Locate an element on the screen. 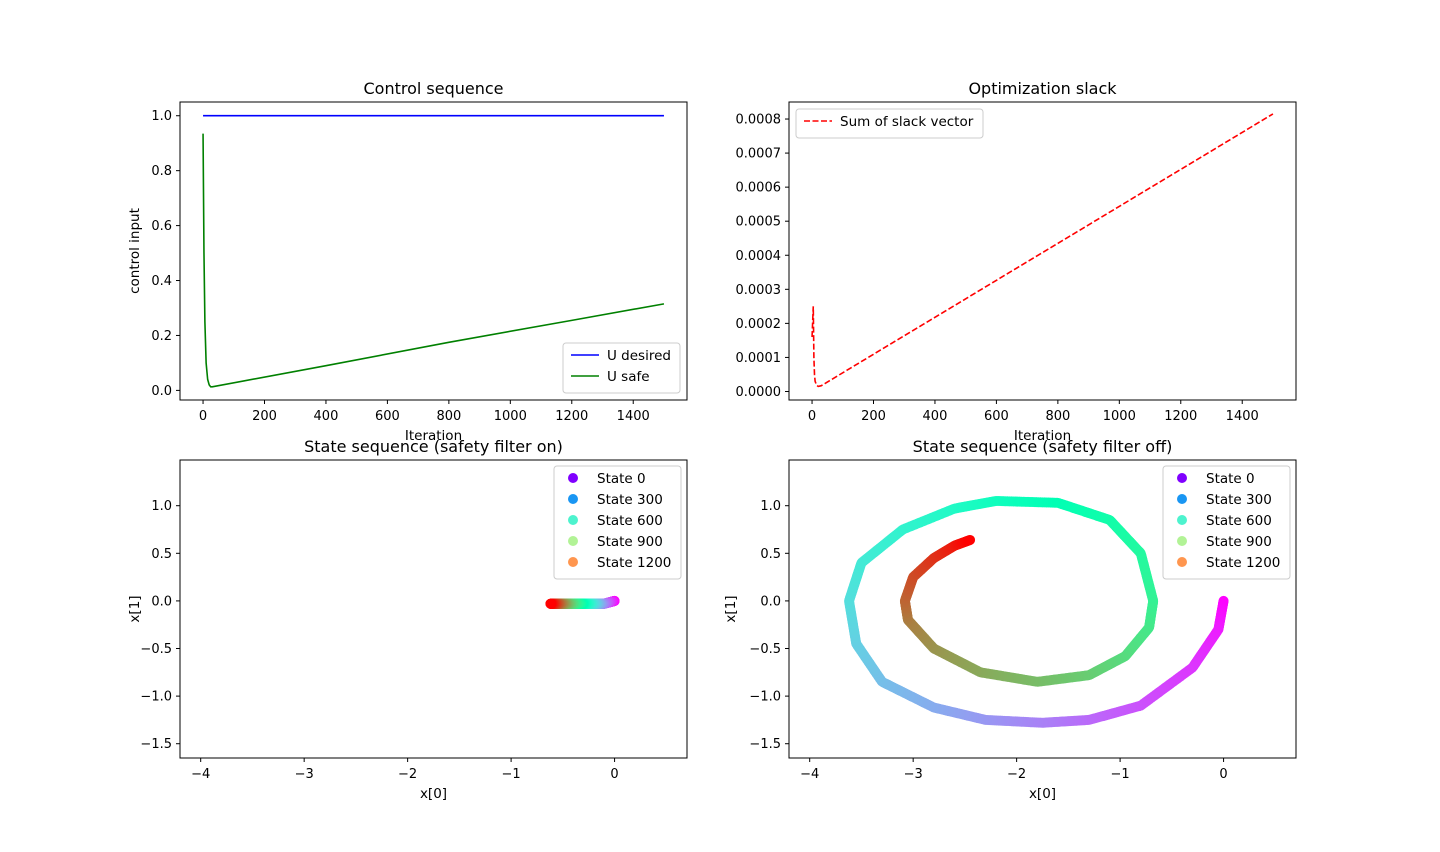 The height and width of the screenshot is (852, 1440). y-tick-label: 0.0008 is located at coordinates (759, 120).